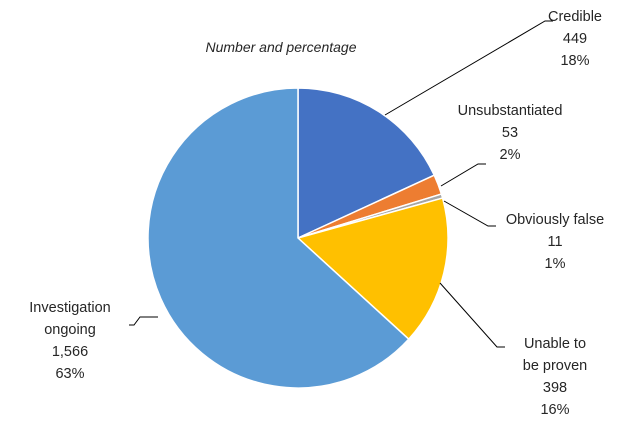  Describe the element at coordinates (281, 47) in the screenshot. I see `chart-subtitle: Number and percentage` at that location.